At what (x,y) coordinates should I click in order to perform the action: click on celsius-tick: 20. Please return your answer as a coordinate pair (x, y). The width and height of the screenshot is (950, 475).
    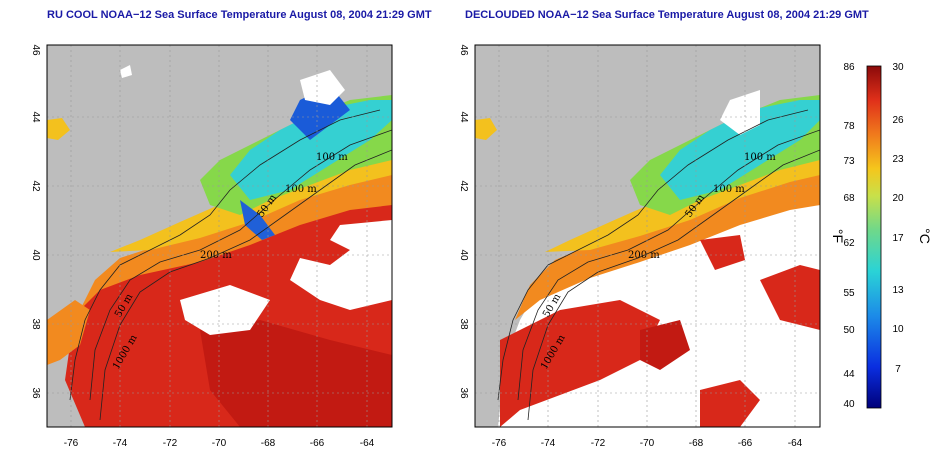
    Looking at the image, I should click on (898, 198).